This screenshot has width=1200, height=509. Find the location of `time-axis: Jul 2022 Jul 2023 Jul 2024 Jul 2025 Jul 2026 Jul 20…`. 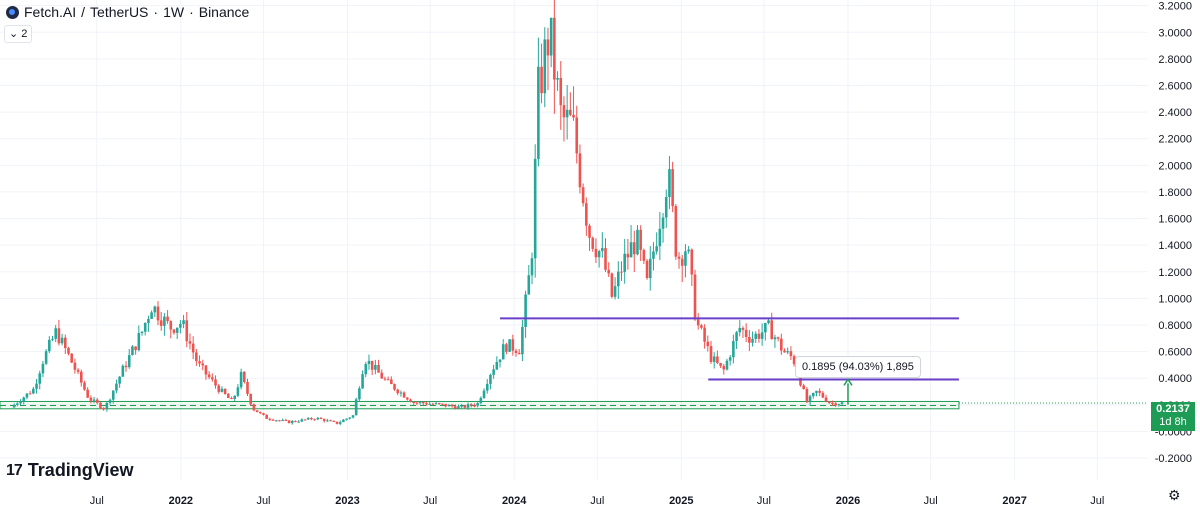

time-axis: Jul 2022 Jul 2023 Jul 2024 Jul 2025 Jul 2026 Jul 20… is located at coordinates (597, 501).